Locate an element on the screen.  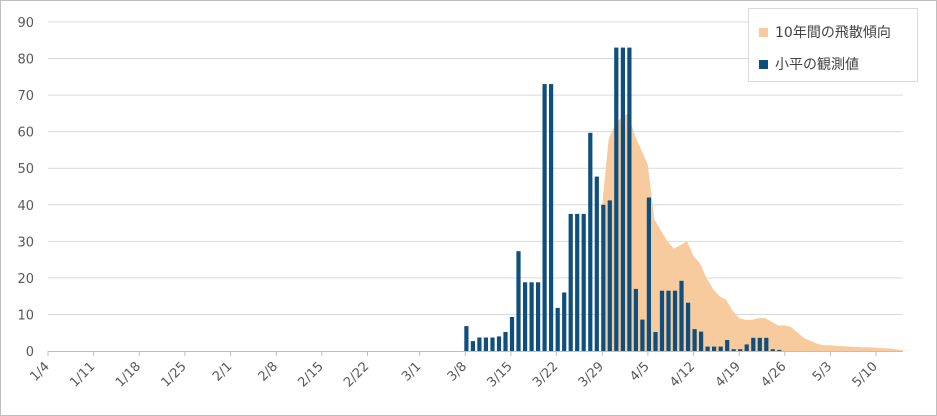
legend-swatch-area is located at coordinates (763, 32).